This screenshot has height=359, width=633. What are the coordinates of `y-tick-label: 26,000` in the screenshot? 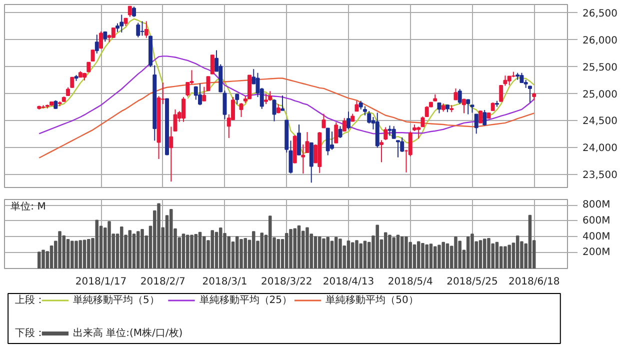 It's located at (600, 40).